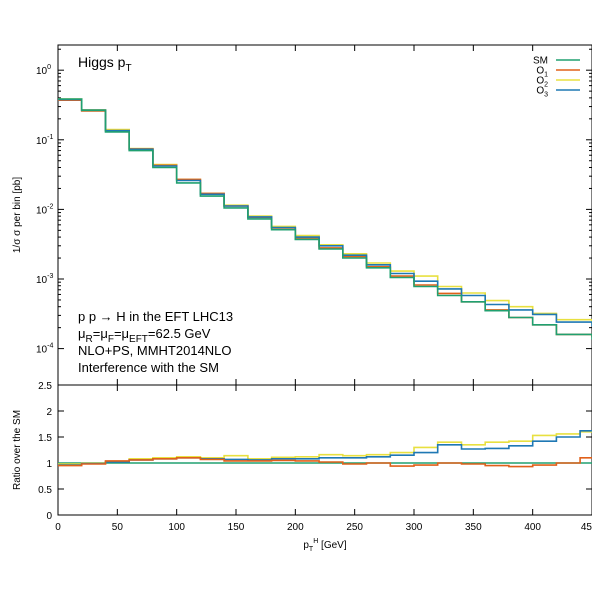 The image size is (592, 610). Describe the element at coordinates (49, 464) in the screenshot. I see `lower-y-tick-label: 1` at that location.